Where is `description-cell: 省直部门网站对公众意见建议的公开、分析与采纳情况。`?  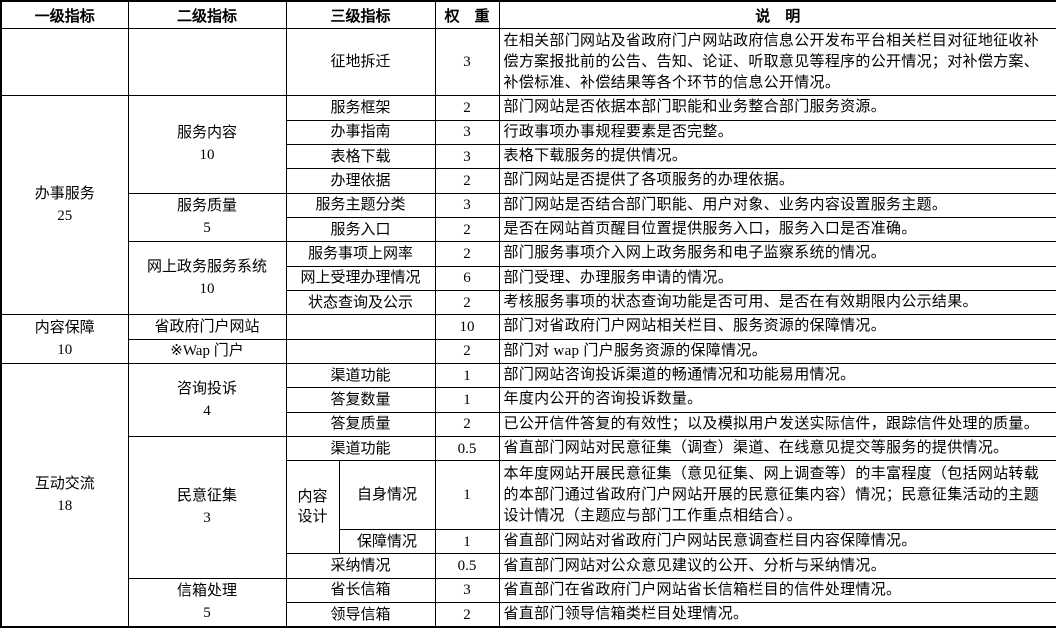 description-cell: 省直部门网站对公众意见建议的公开、分析与采纳情况。 is located at coordinates (777, 566).